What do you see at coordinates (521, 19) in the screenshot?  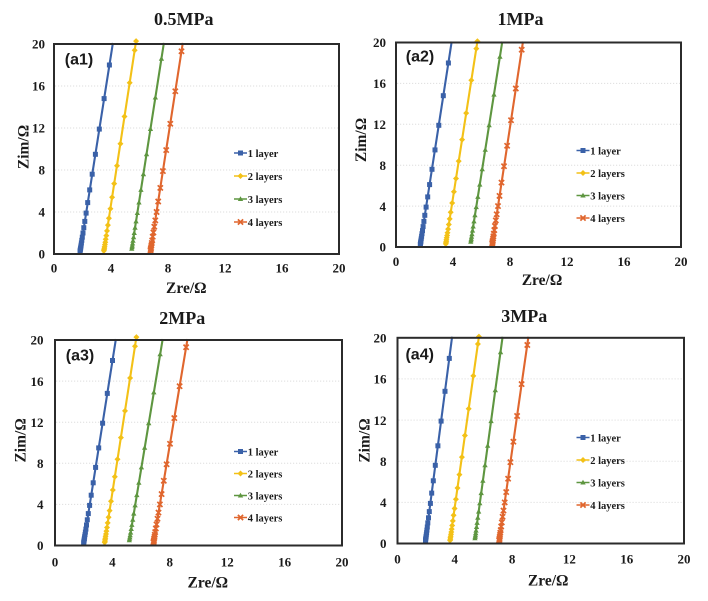 I see `svg-text: 1MPa` at bounding box center [521, 19].